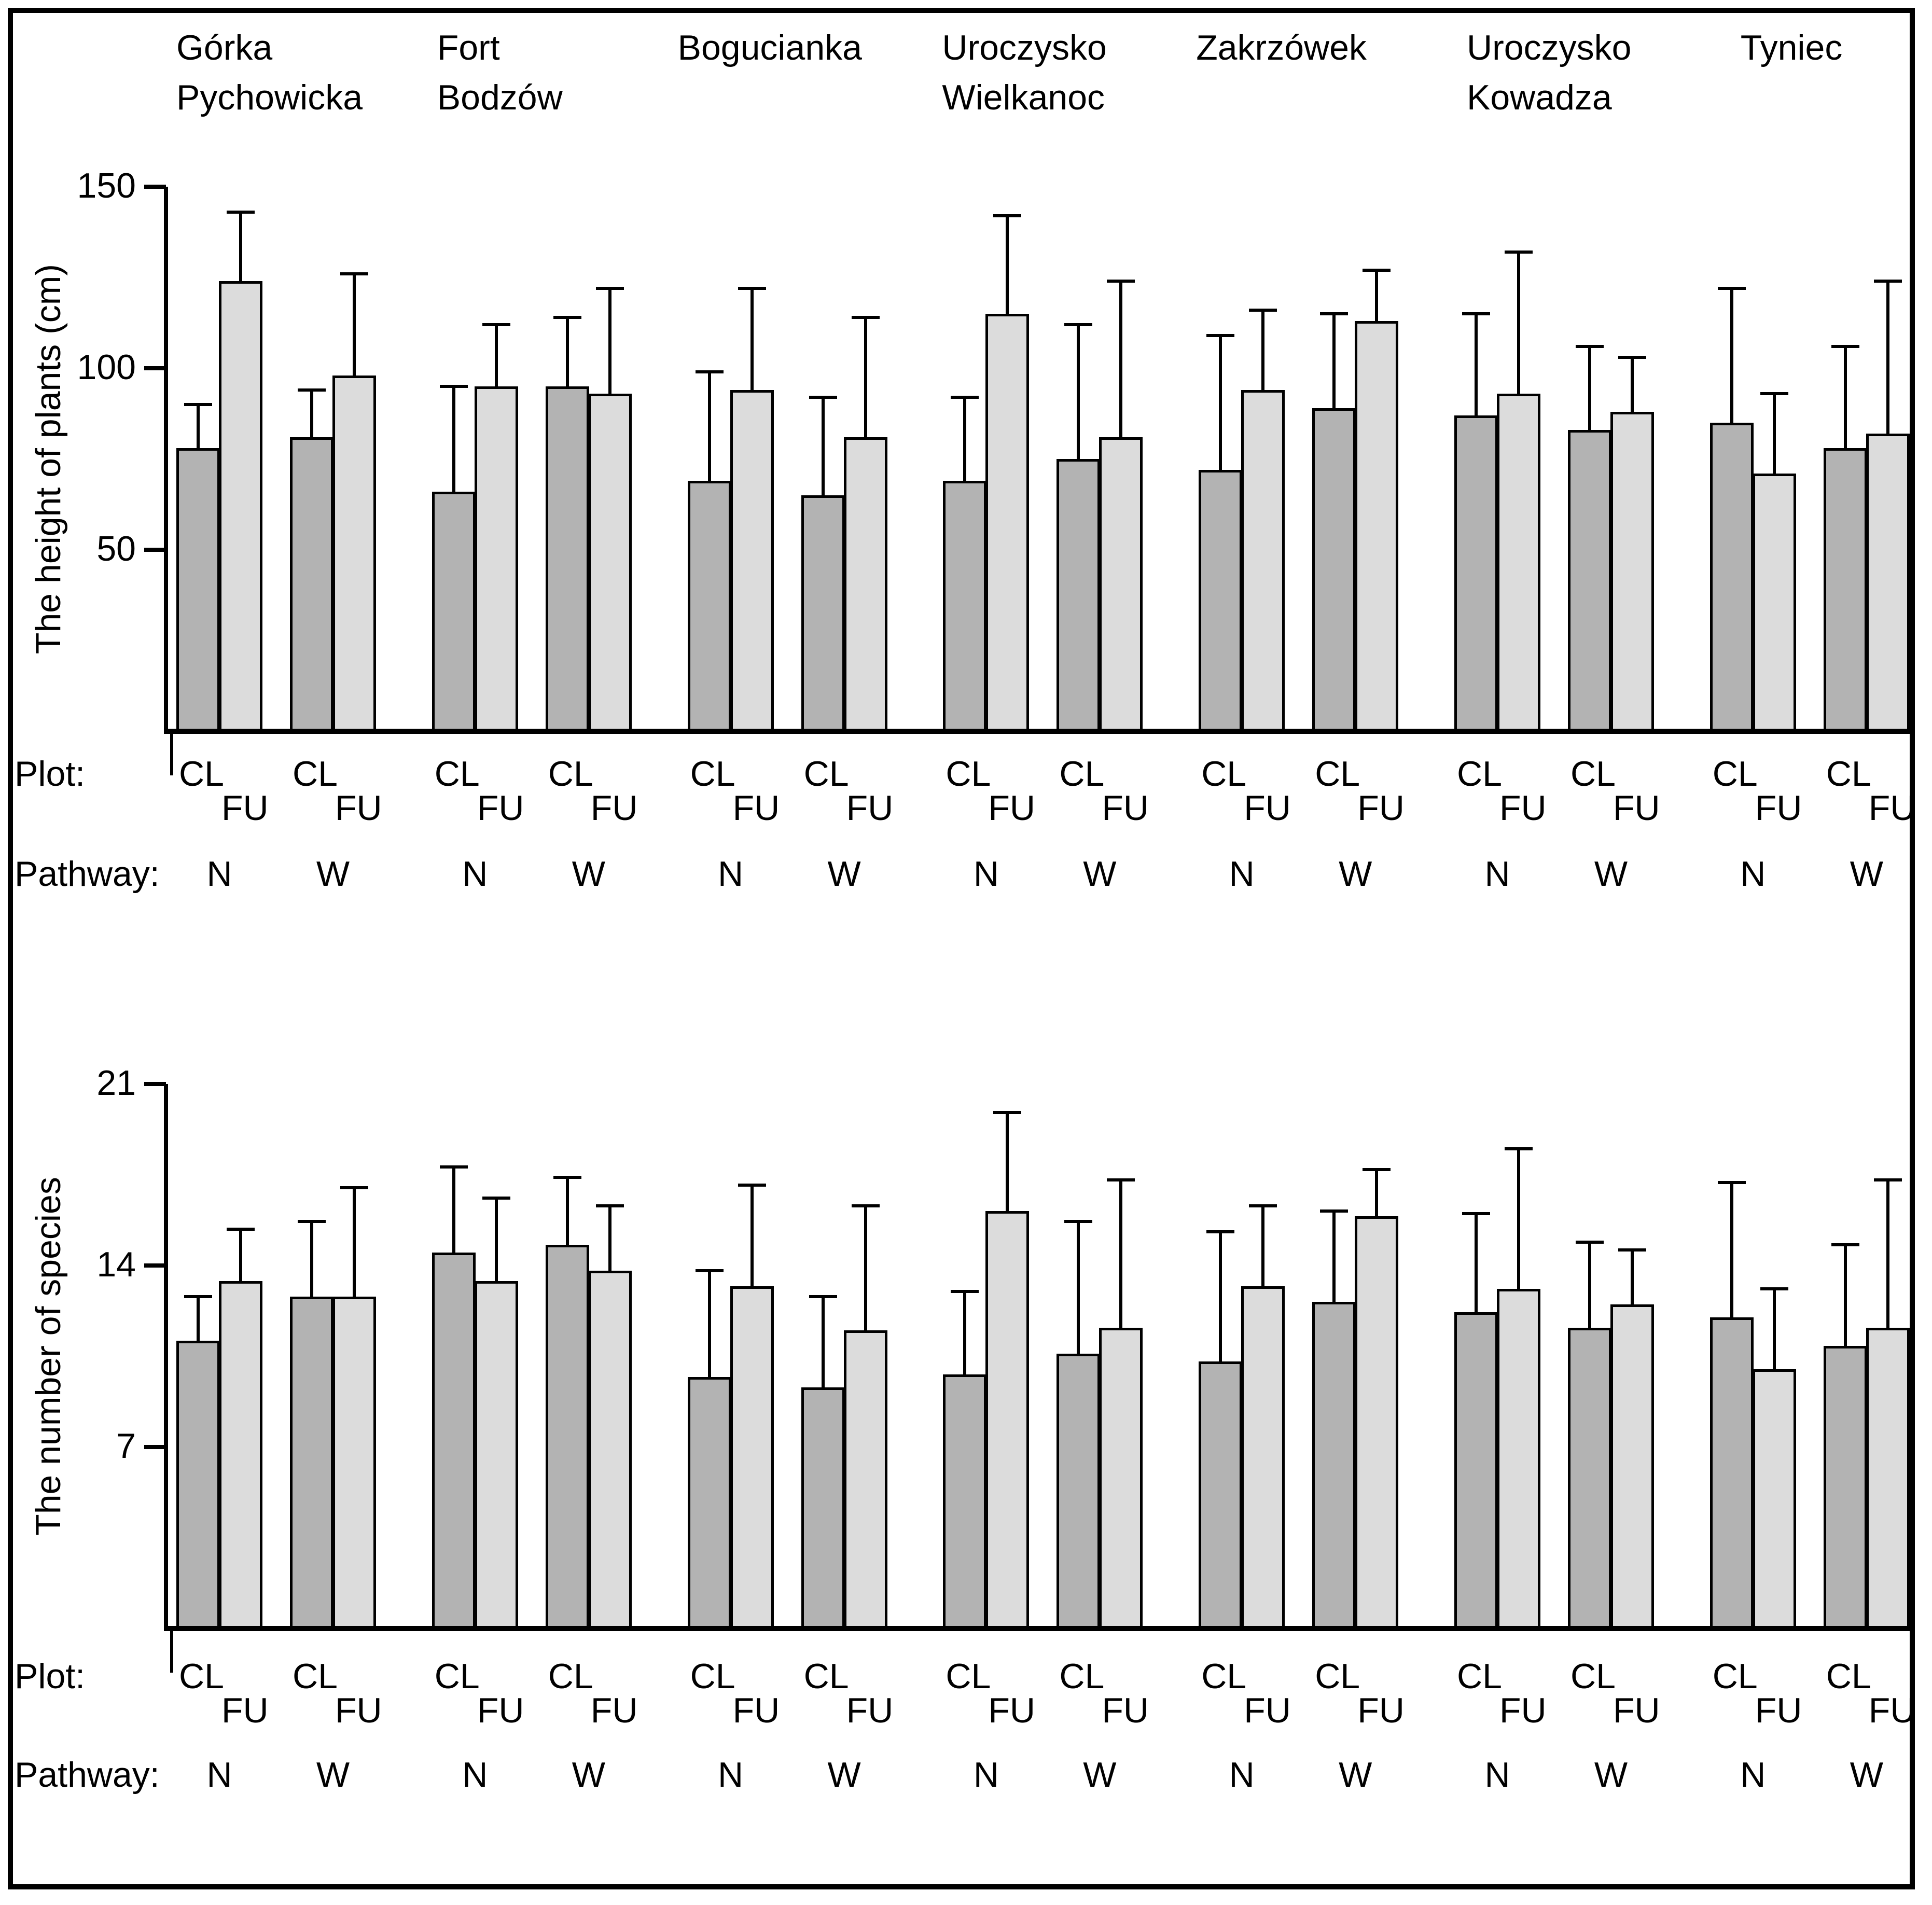  I want to click on site-header: Górka, so click(224, 48).